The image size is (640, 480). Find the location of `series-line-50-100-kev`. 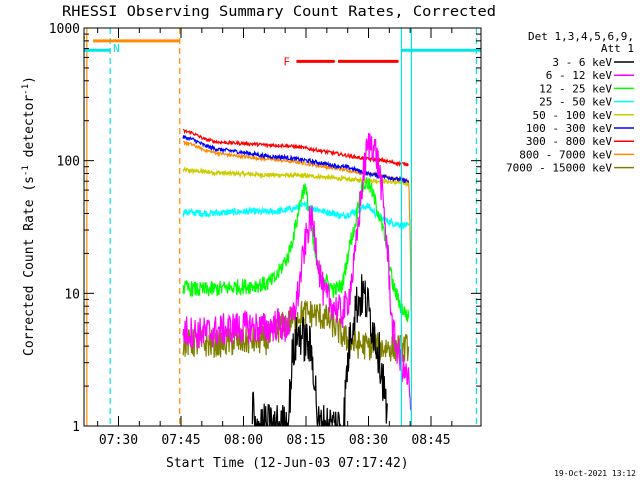

series-line-50-100-kev is located at coordinates (296, 177).